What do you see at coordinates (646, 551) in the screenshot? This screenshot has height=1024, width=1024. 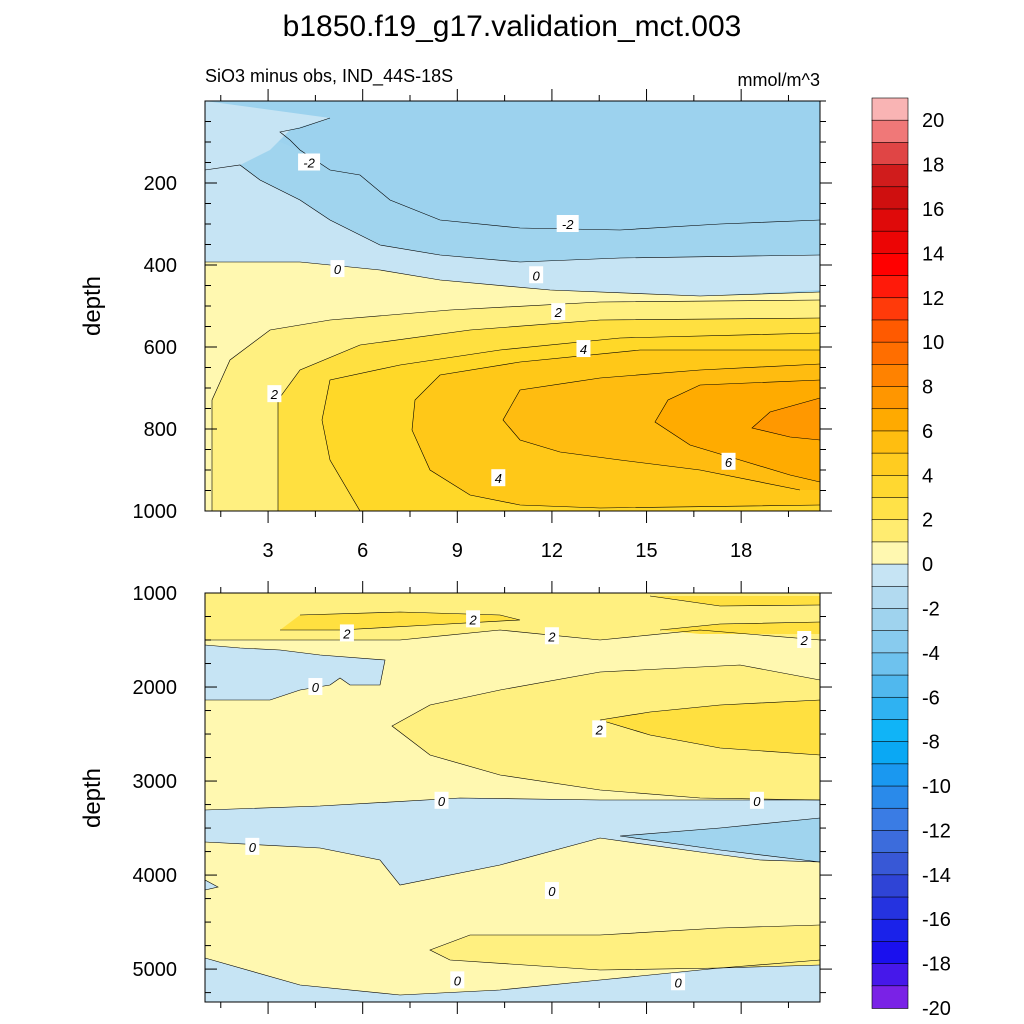 I see `x-tick-label: 15` at bounding box center [646, 551].